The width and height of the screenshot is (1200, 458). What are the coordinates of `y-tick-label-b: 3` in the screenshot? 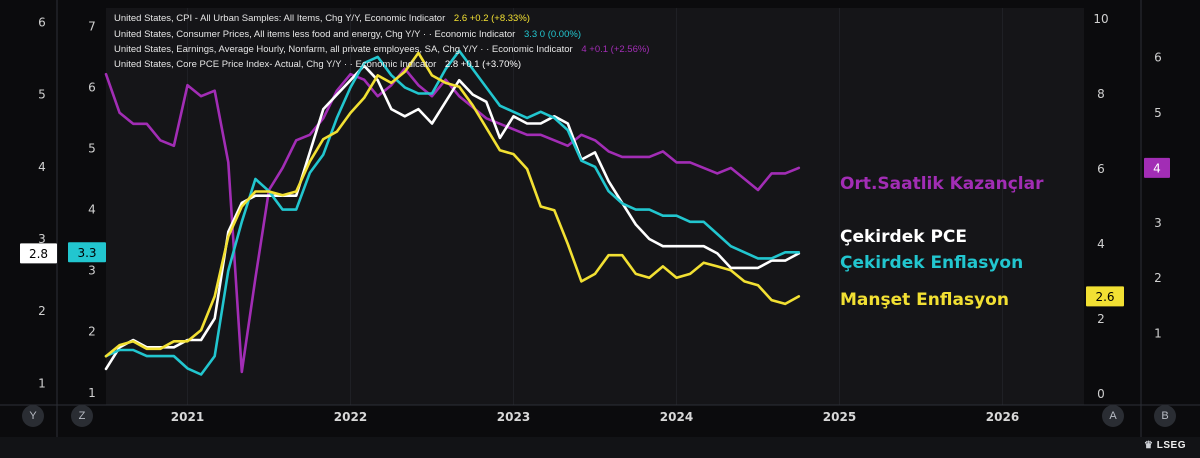 It's located at (1158, 223).